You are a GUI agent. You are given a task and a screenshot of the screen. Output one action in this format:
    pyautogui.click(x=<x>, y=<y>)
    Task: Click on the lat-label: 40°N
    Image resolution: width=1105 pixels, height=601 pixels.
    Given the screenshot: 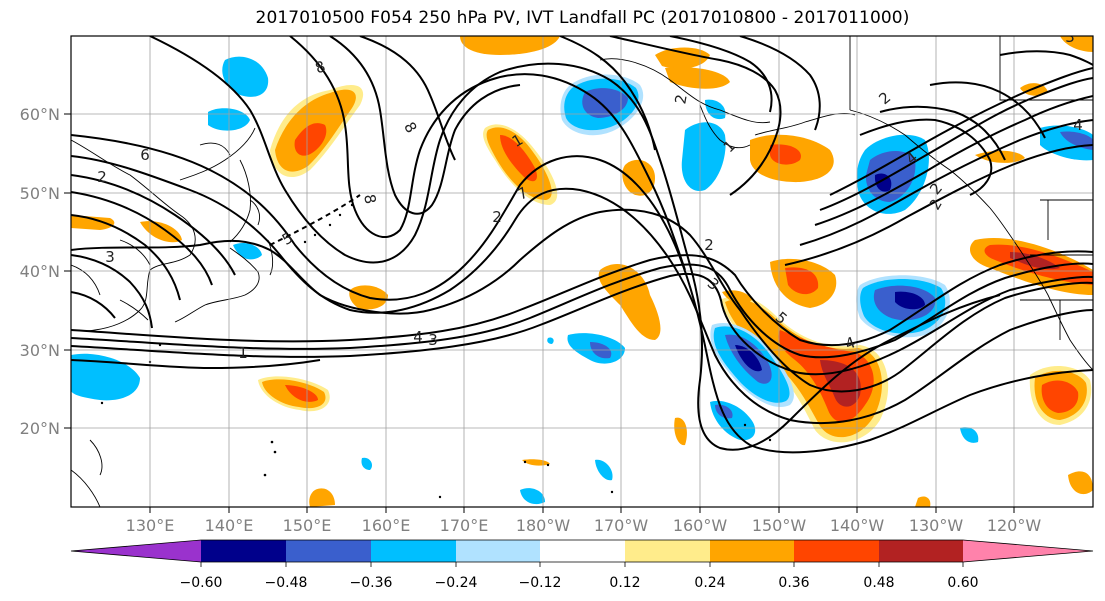 What is the action you would take?
    pyautogui.click(x=40, y=271)
    